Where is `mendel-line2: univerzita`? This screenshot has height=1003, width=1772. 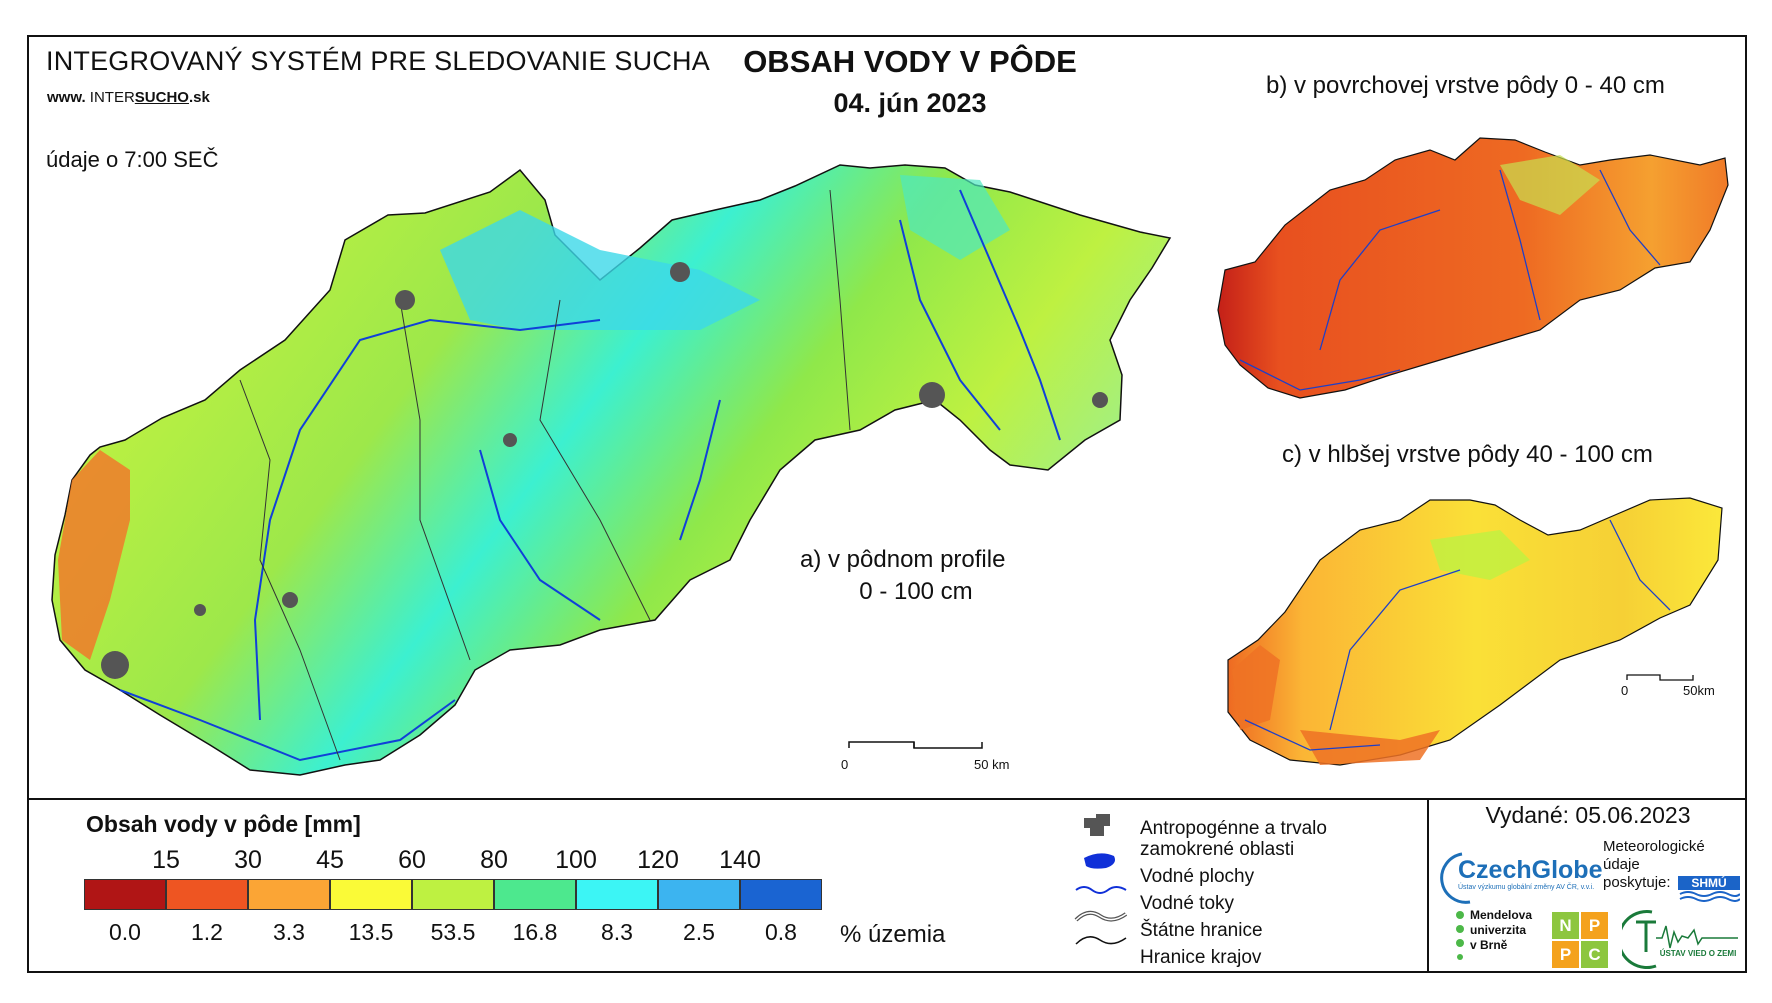
mendel-line2: univerzita is located at coordinates (1498, 930).